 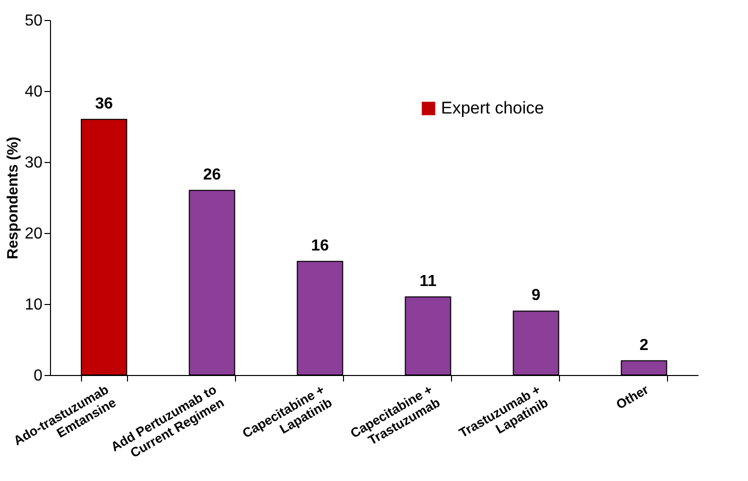 I want to click on y-tick-label: 40, so click(x=33, y=92).